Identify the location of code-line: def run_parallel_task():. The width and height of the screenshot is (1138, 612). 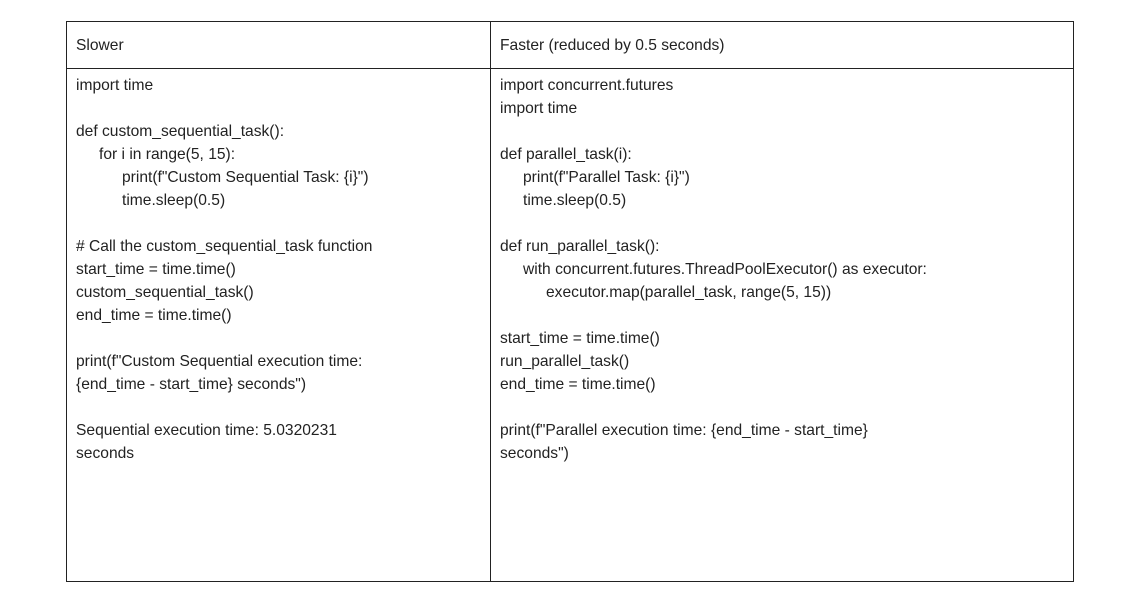
(580, 246).